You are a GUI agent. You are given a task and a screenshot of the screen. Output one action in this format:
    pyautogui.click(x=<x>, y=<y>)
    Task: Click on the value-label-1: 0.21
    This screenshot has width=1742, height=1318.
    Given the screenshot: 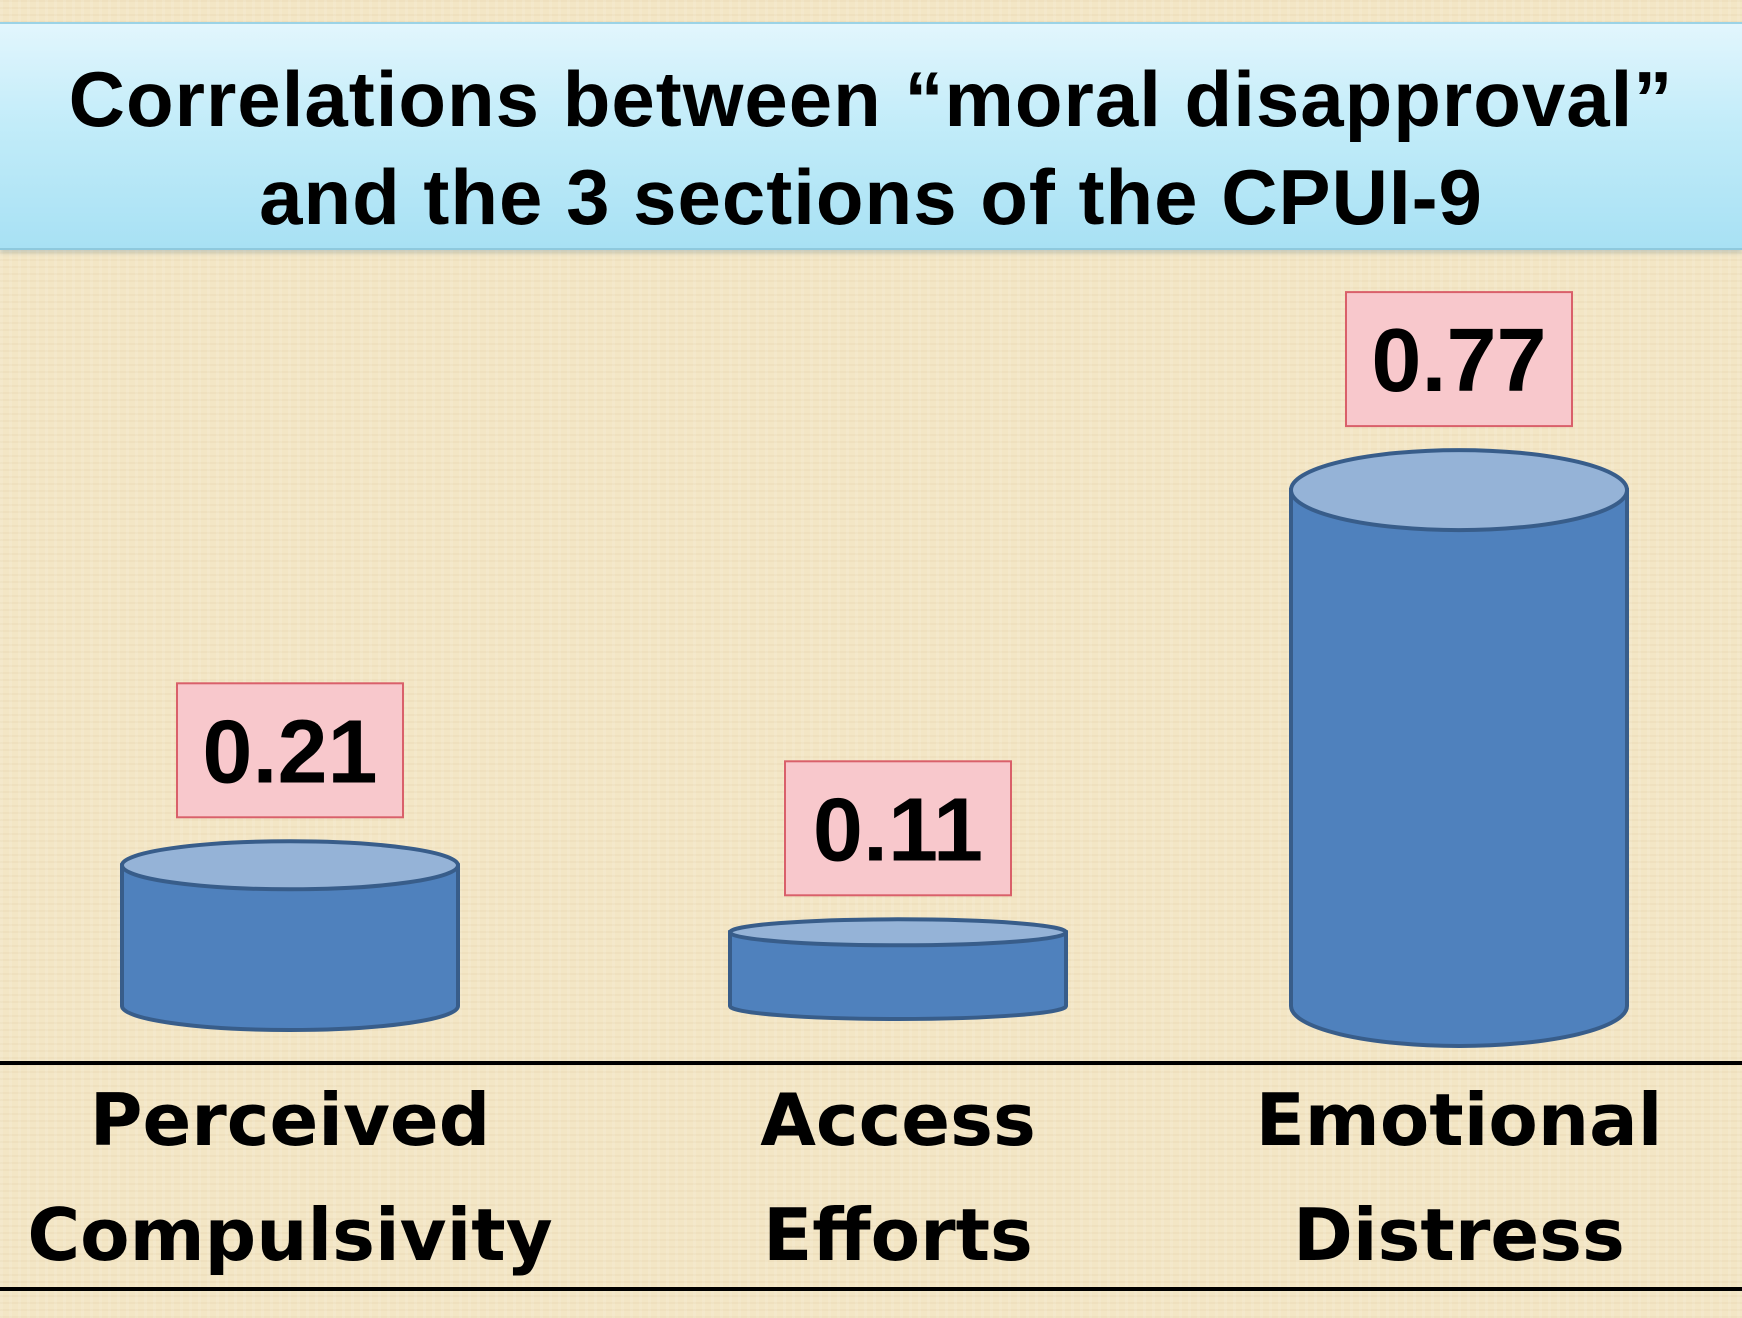 What is the action you would take?
    pyautogui.click(x=289, y=752)
    